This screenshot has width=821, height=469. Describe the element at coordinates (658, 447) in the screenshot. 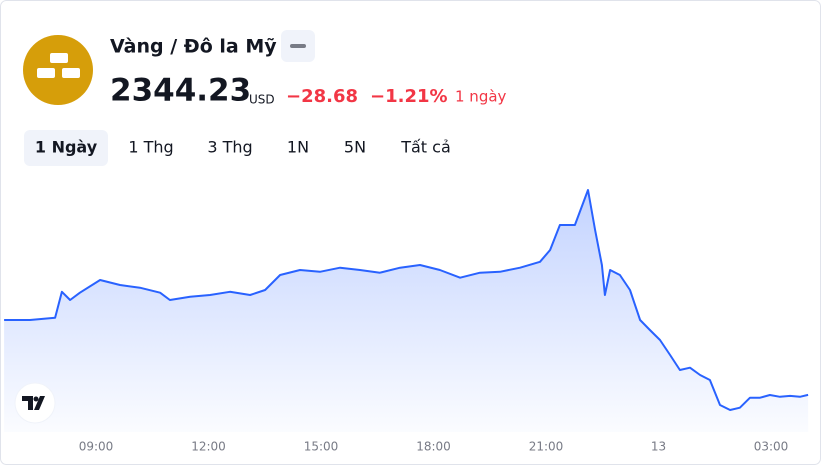

I see `x-tick-label: 13` at that location.